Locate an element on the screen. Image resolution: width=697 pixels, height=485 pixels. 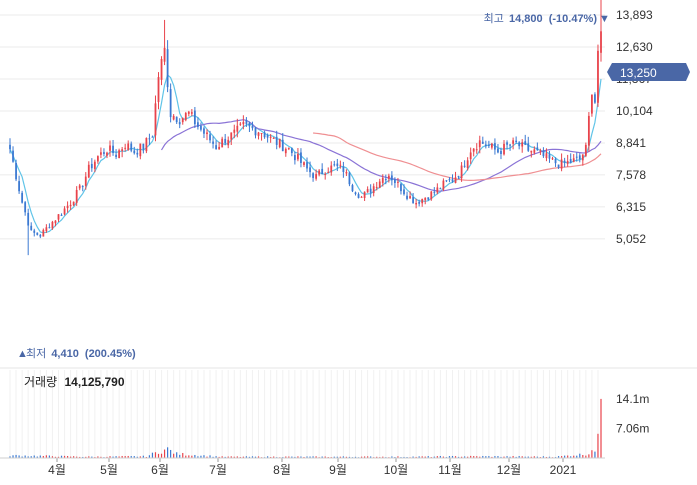
high-marker-change: (-10.47%) is located at coordinates (573, 19).